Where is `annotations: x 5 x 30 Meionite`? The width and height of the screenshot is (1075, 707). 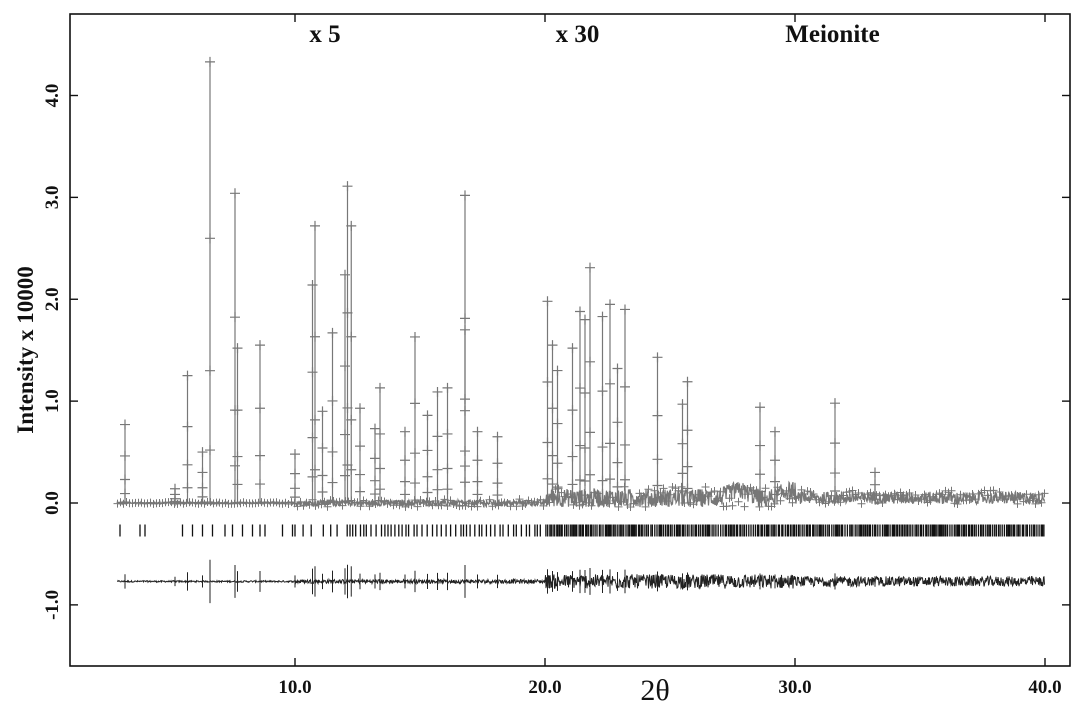
annotations: x 5 x 30 Meionite is located at coordinates (594, 34).